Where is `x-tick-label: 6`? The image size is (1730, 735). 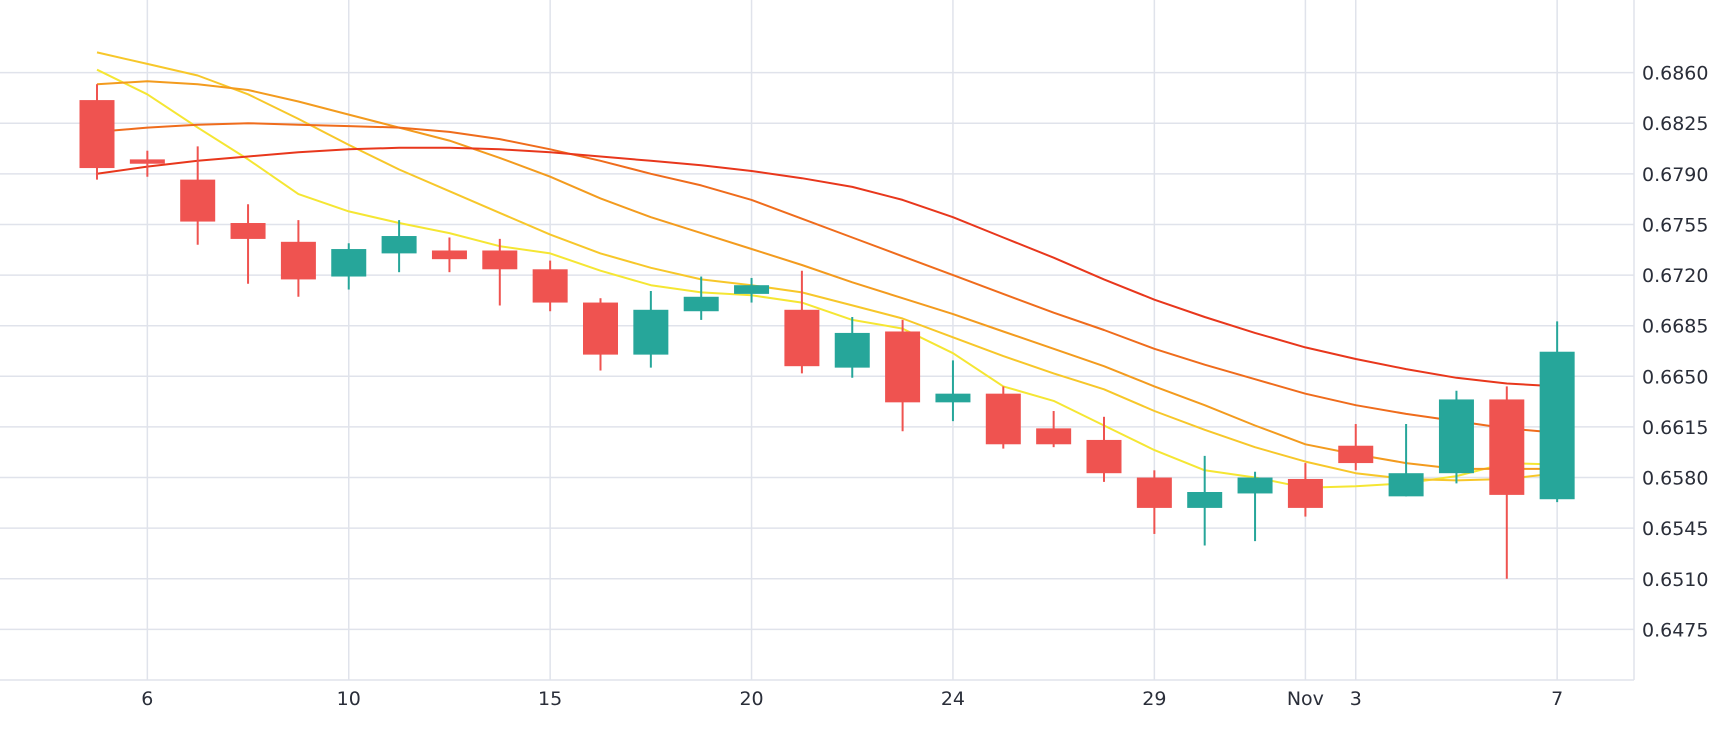
x-tick-label: 6 is located at coordinates (147, 699).